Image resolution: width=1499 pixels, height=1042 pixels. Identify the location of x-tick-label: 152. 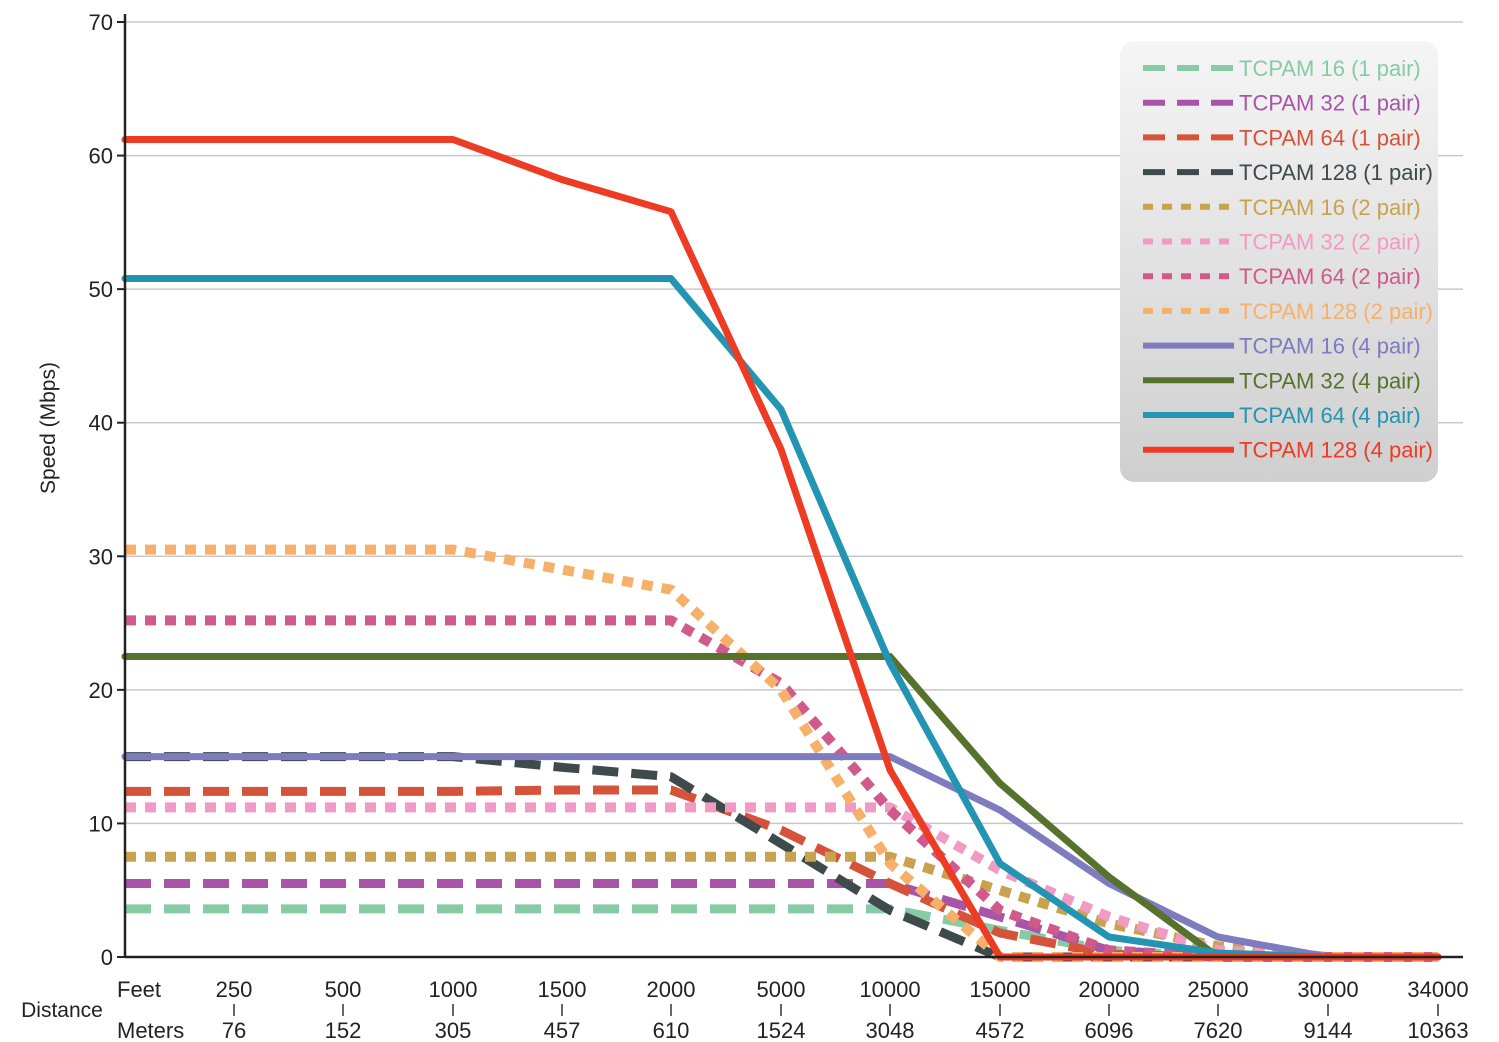
(343, 1030).